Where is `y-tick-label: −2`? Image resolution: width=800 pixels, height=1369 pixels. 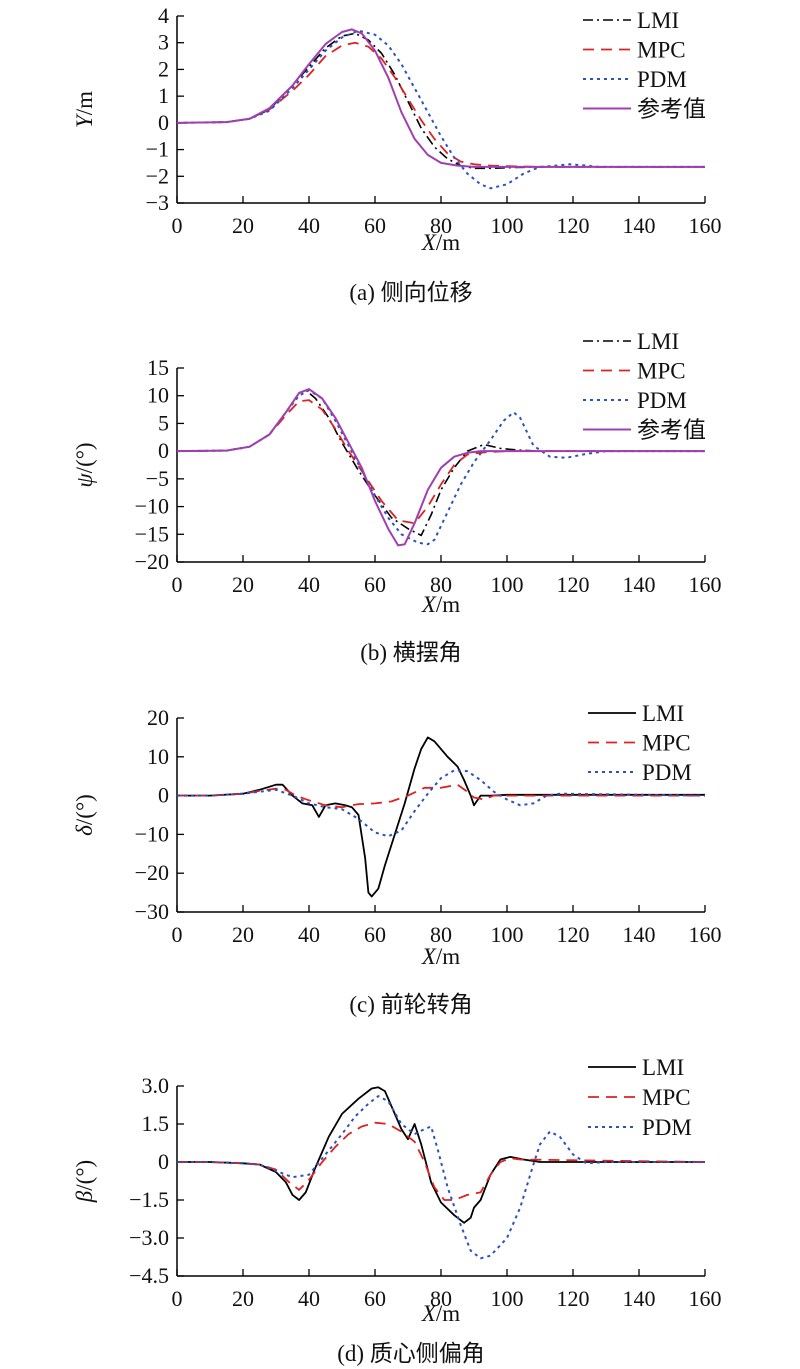 y-tick-label: −2 is located at coordinates (157, 175).